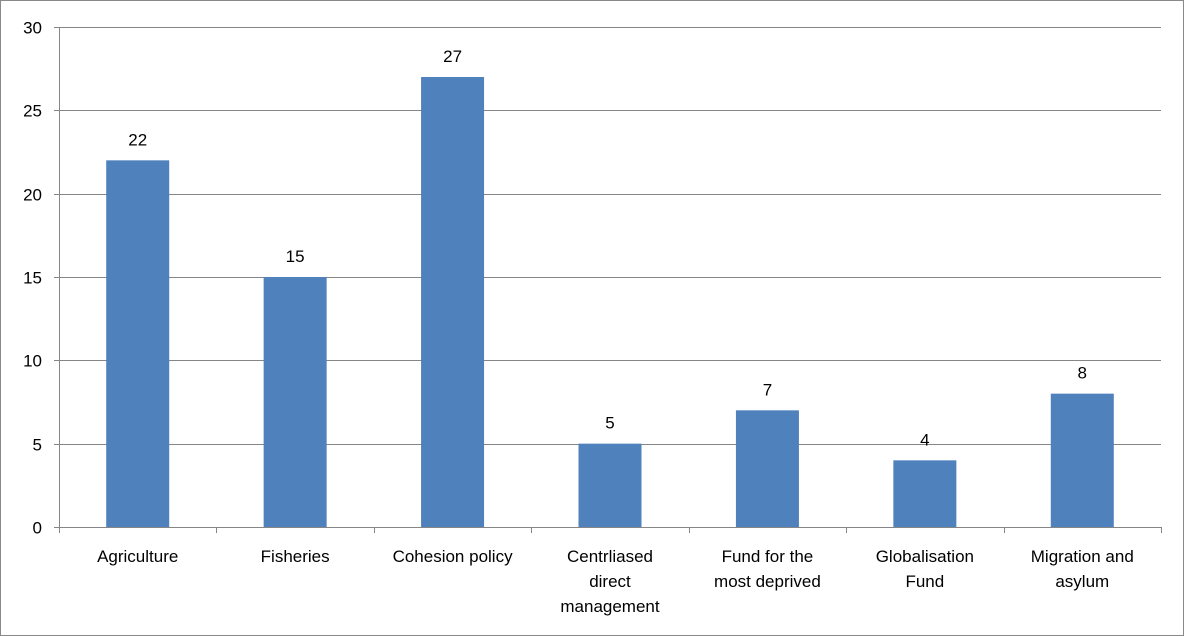  I want to click on data-label: 15, so click(295, 256).